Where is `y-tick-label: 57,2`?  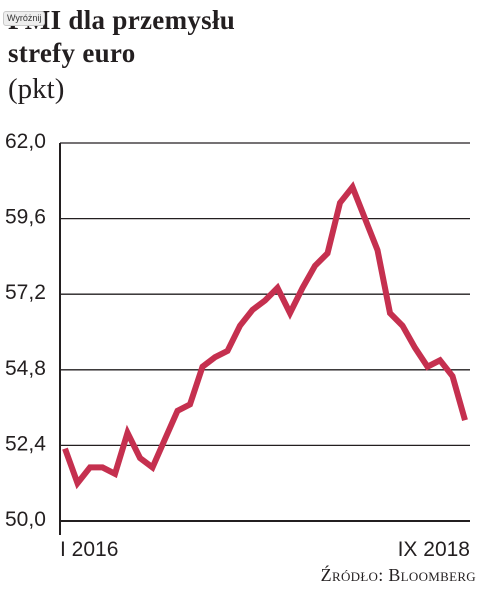
y-tick-label: 57,2 is located at coordinates (25, 292).